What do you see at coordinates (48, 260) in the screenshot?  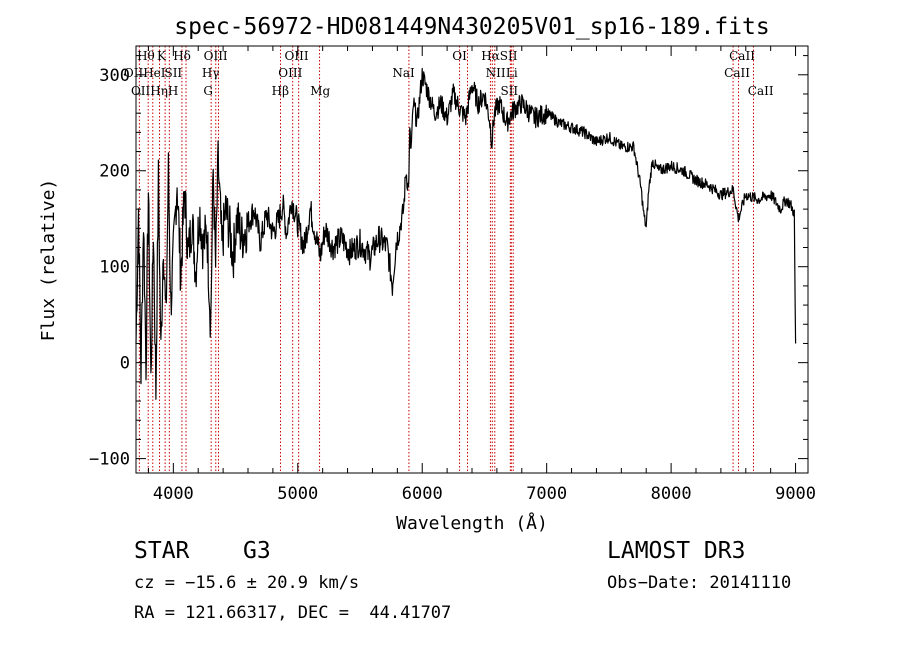 I see `y-axis-label: Flux (relative)` at bounding box center [48, 260].